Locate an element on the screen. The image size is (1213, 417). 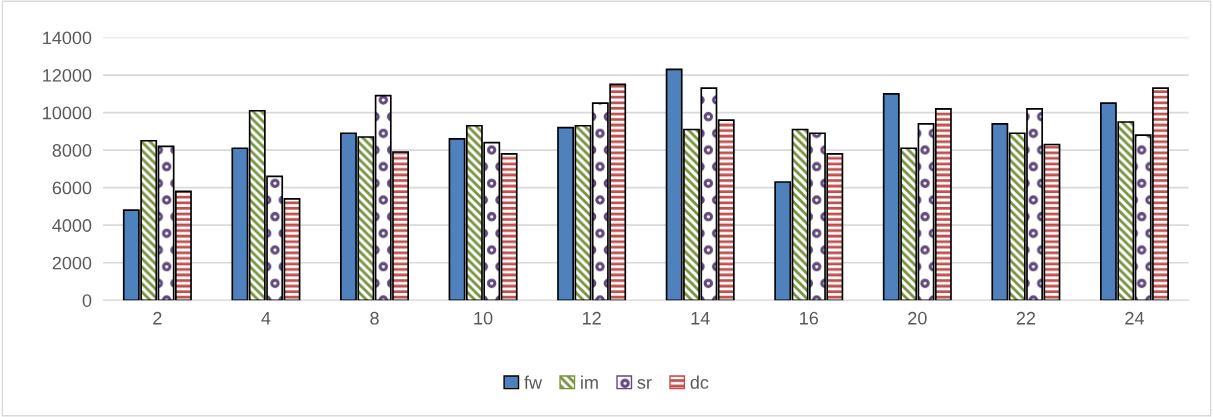
y-tick-label: 12000 is located at coordinates (67, 75).